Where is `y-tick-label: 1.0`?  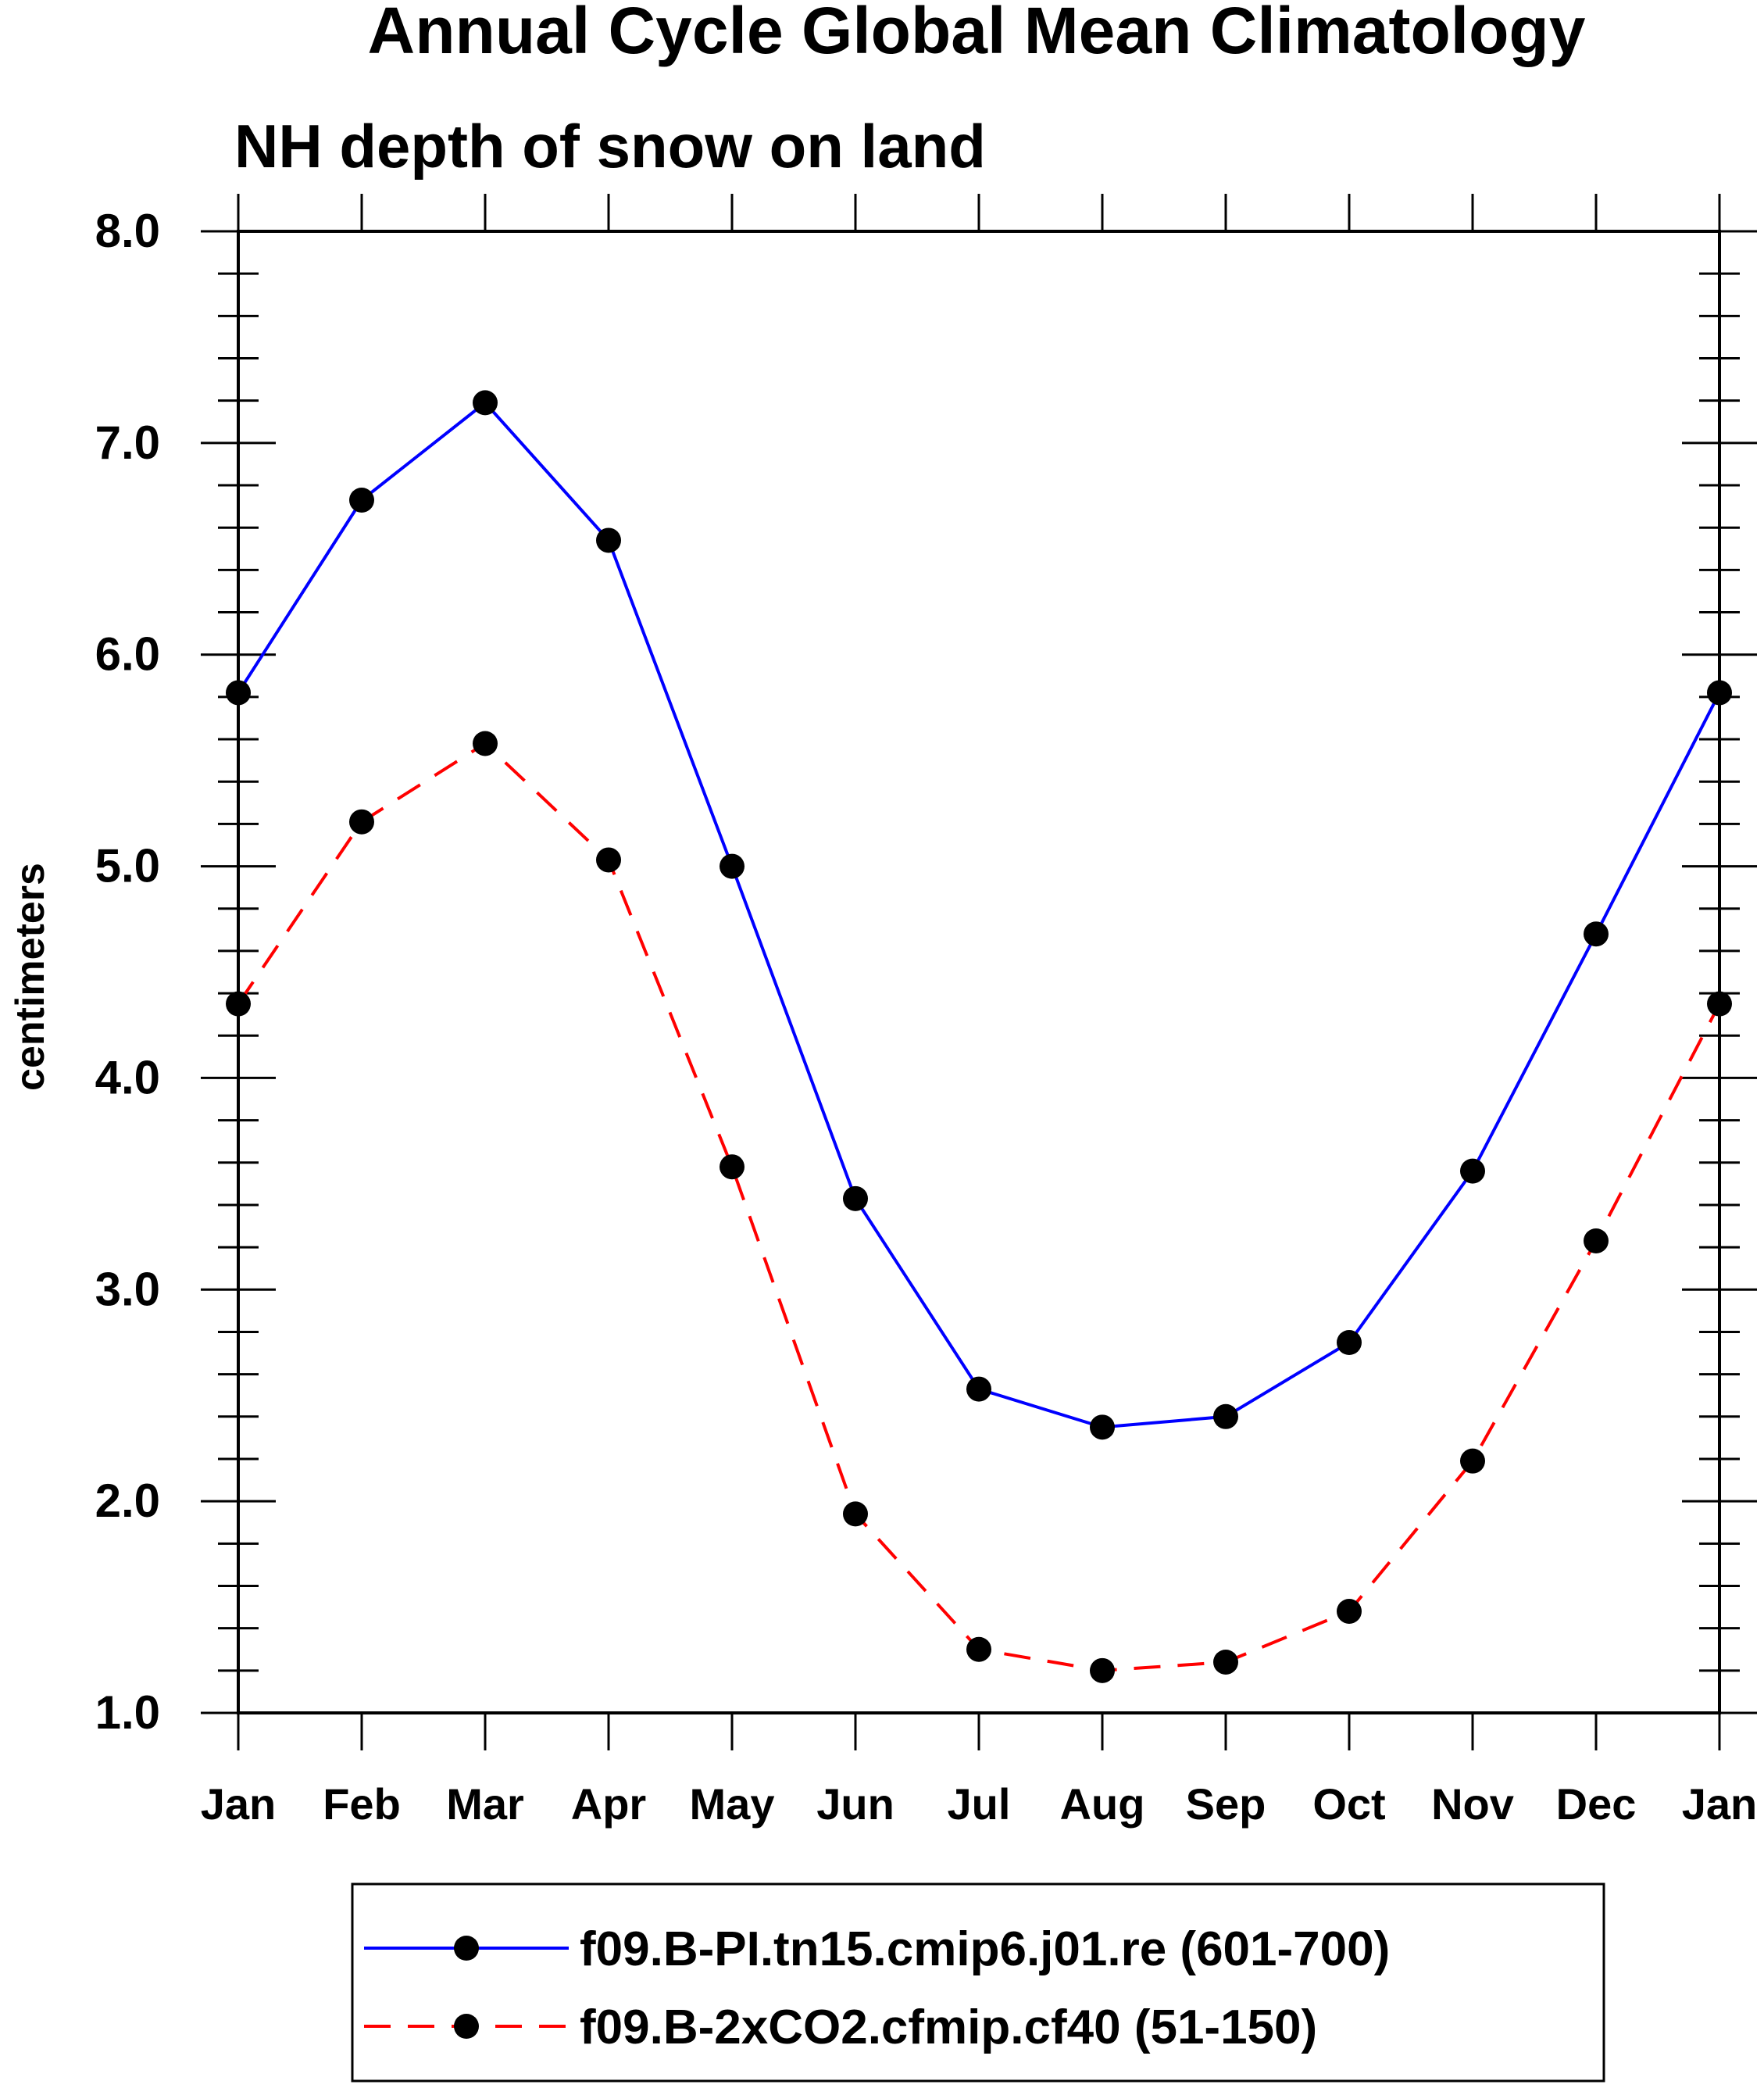
y-tick-label: 1.0 is located at coordinates (128, 1712).